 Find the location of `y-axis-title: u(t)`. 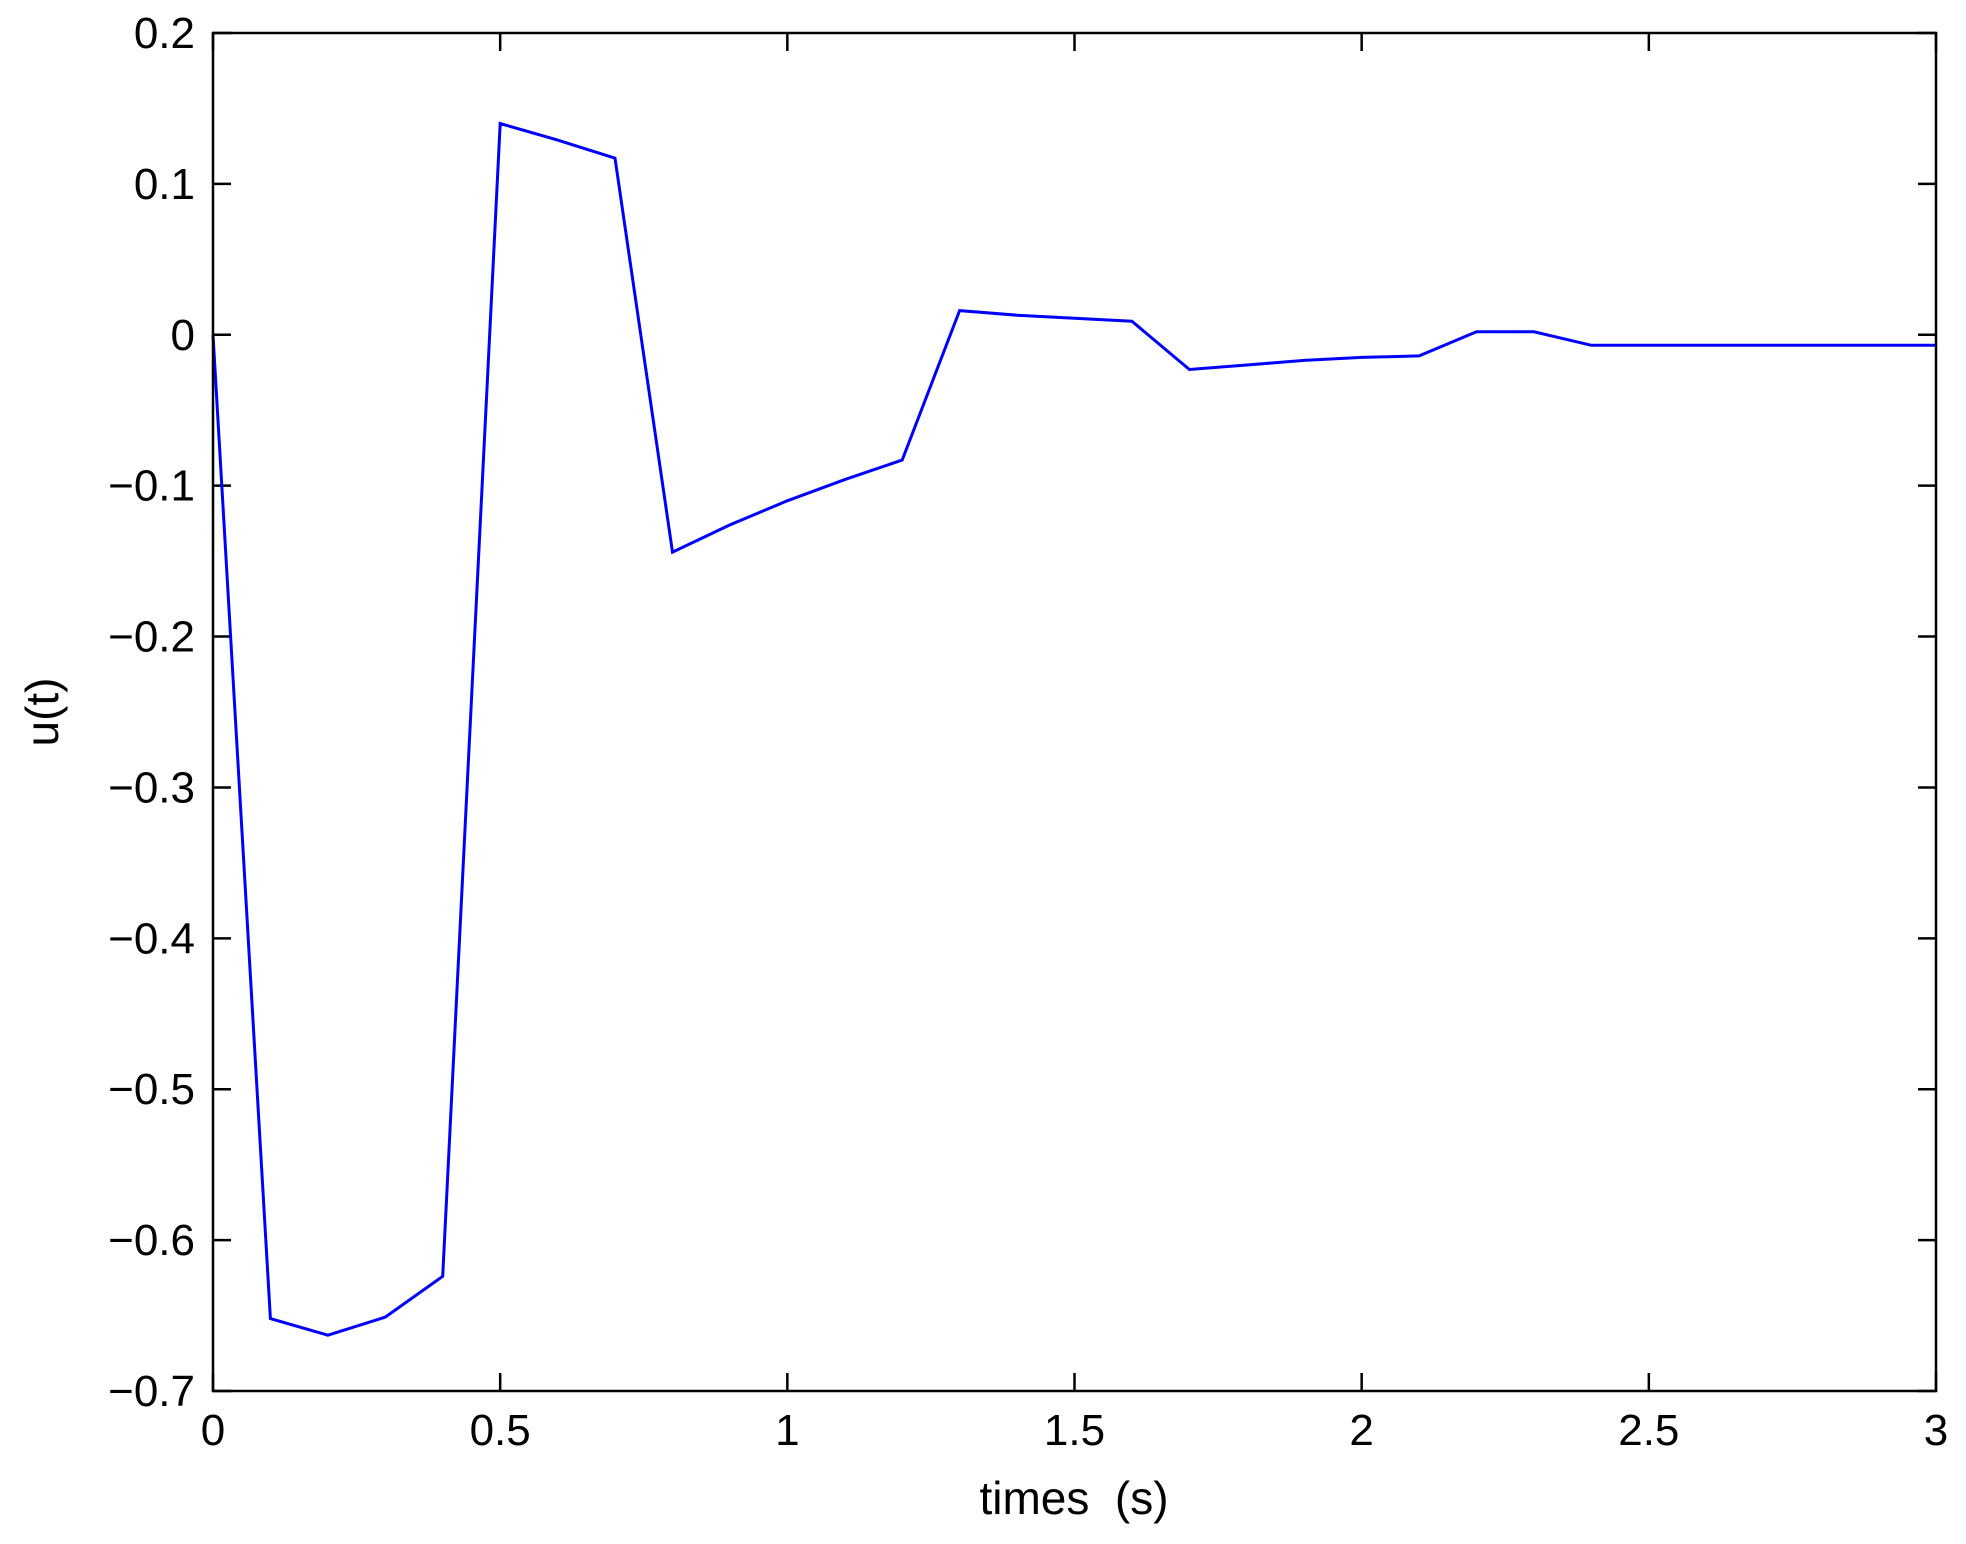

y-axis-title: u(t) is located at coordinates (42, 712).